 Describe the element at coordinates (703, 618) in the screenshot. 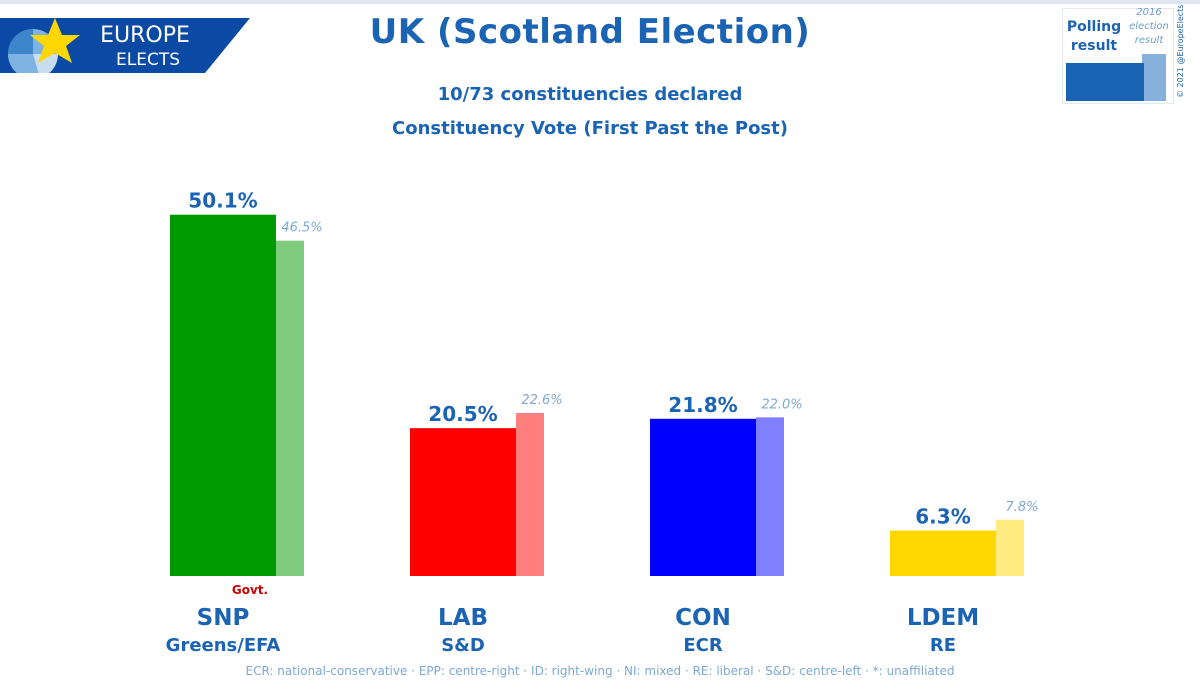

I see `party-label-con: CON` at that location.